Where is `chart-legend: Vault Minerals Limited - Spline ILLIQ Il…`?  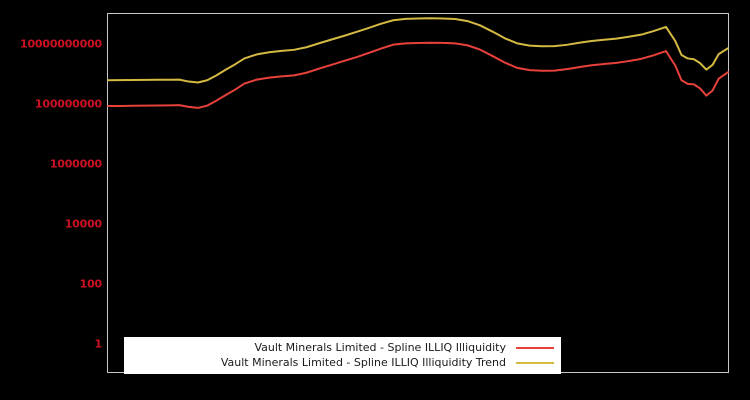
chart-legend: Vault Minerals Limited - Spline ILLIQ Il… is located at coordinates (342, 355).